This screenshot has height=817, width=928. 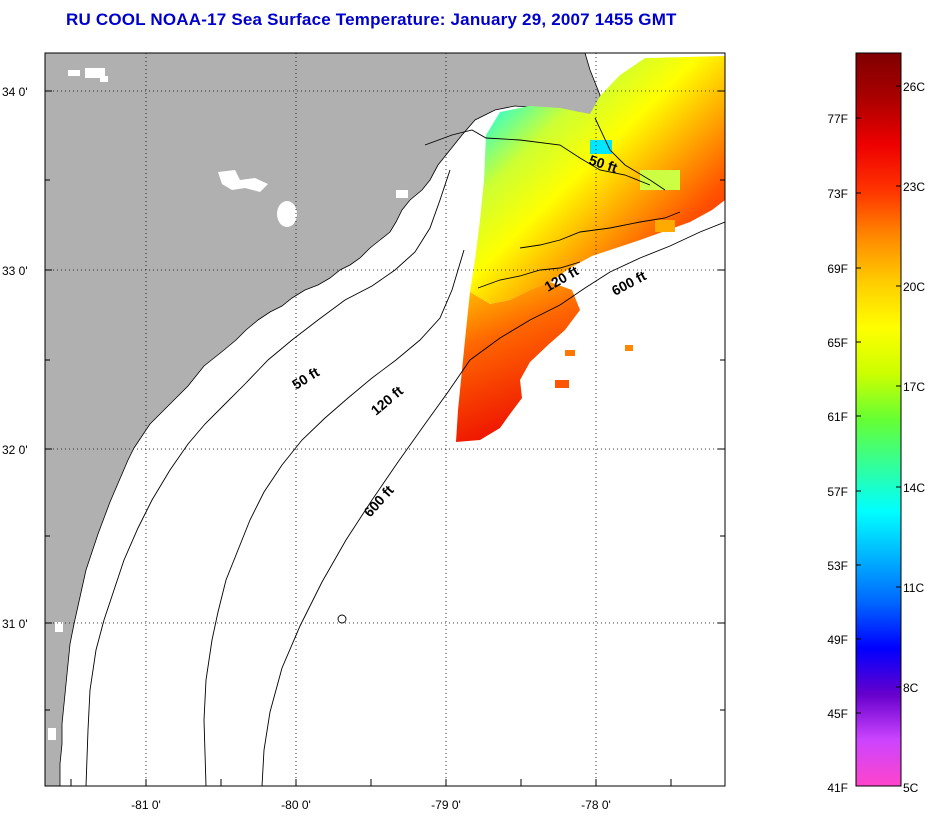 I want to click on lon-label: -78 0', so click(x=596, y=805).